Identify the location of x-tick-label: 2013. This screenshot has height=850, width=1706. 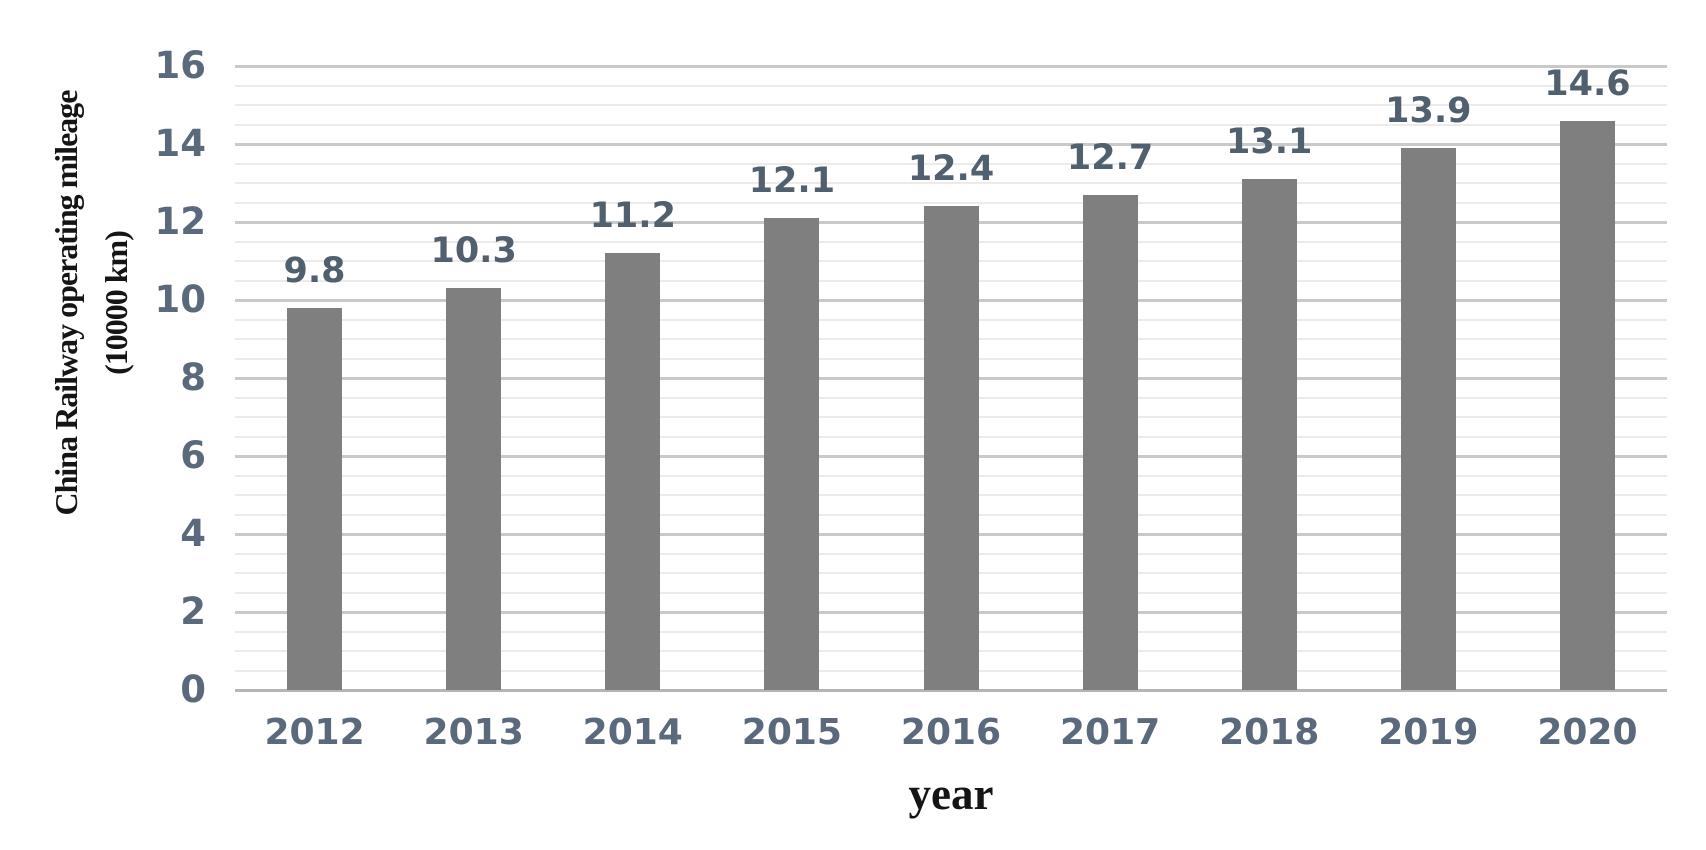
(473, 732).